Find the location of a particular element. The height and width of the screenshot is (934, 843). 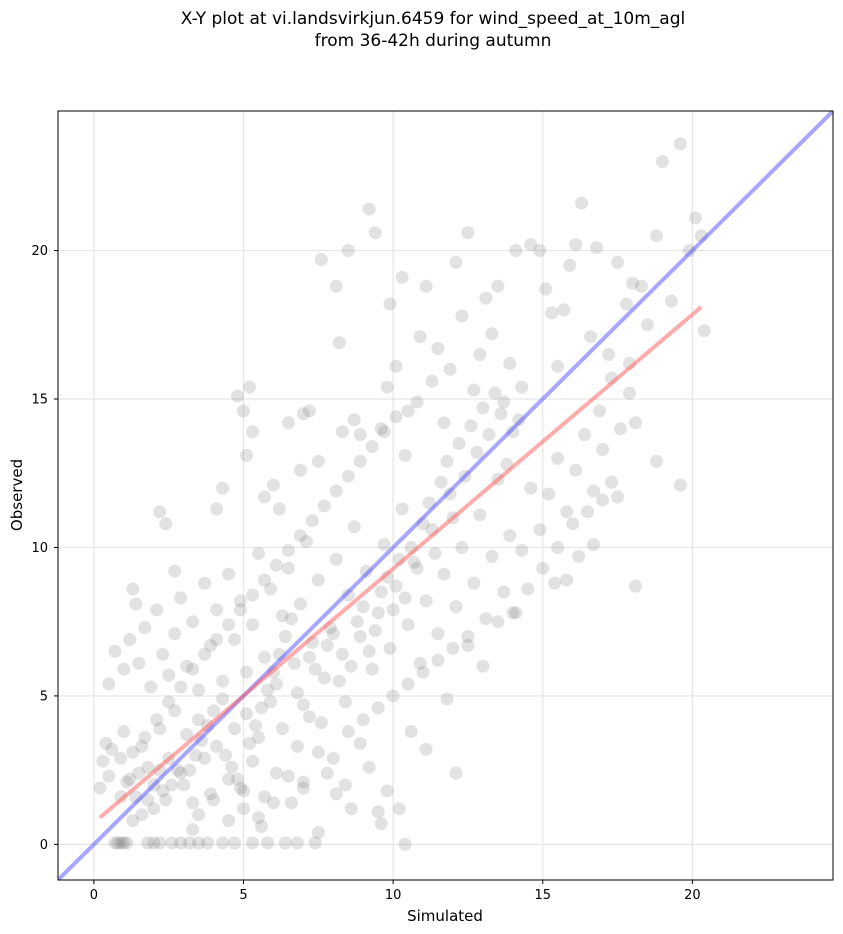

x-tick-label: 15 is located at coordinates (542, 895).